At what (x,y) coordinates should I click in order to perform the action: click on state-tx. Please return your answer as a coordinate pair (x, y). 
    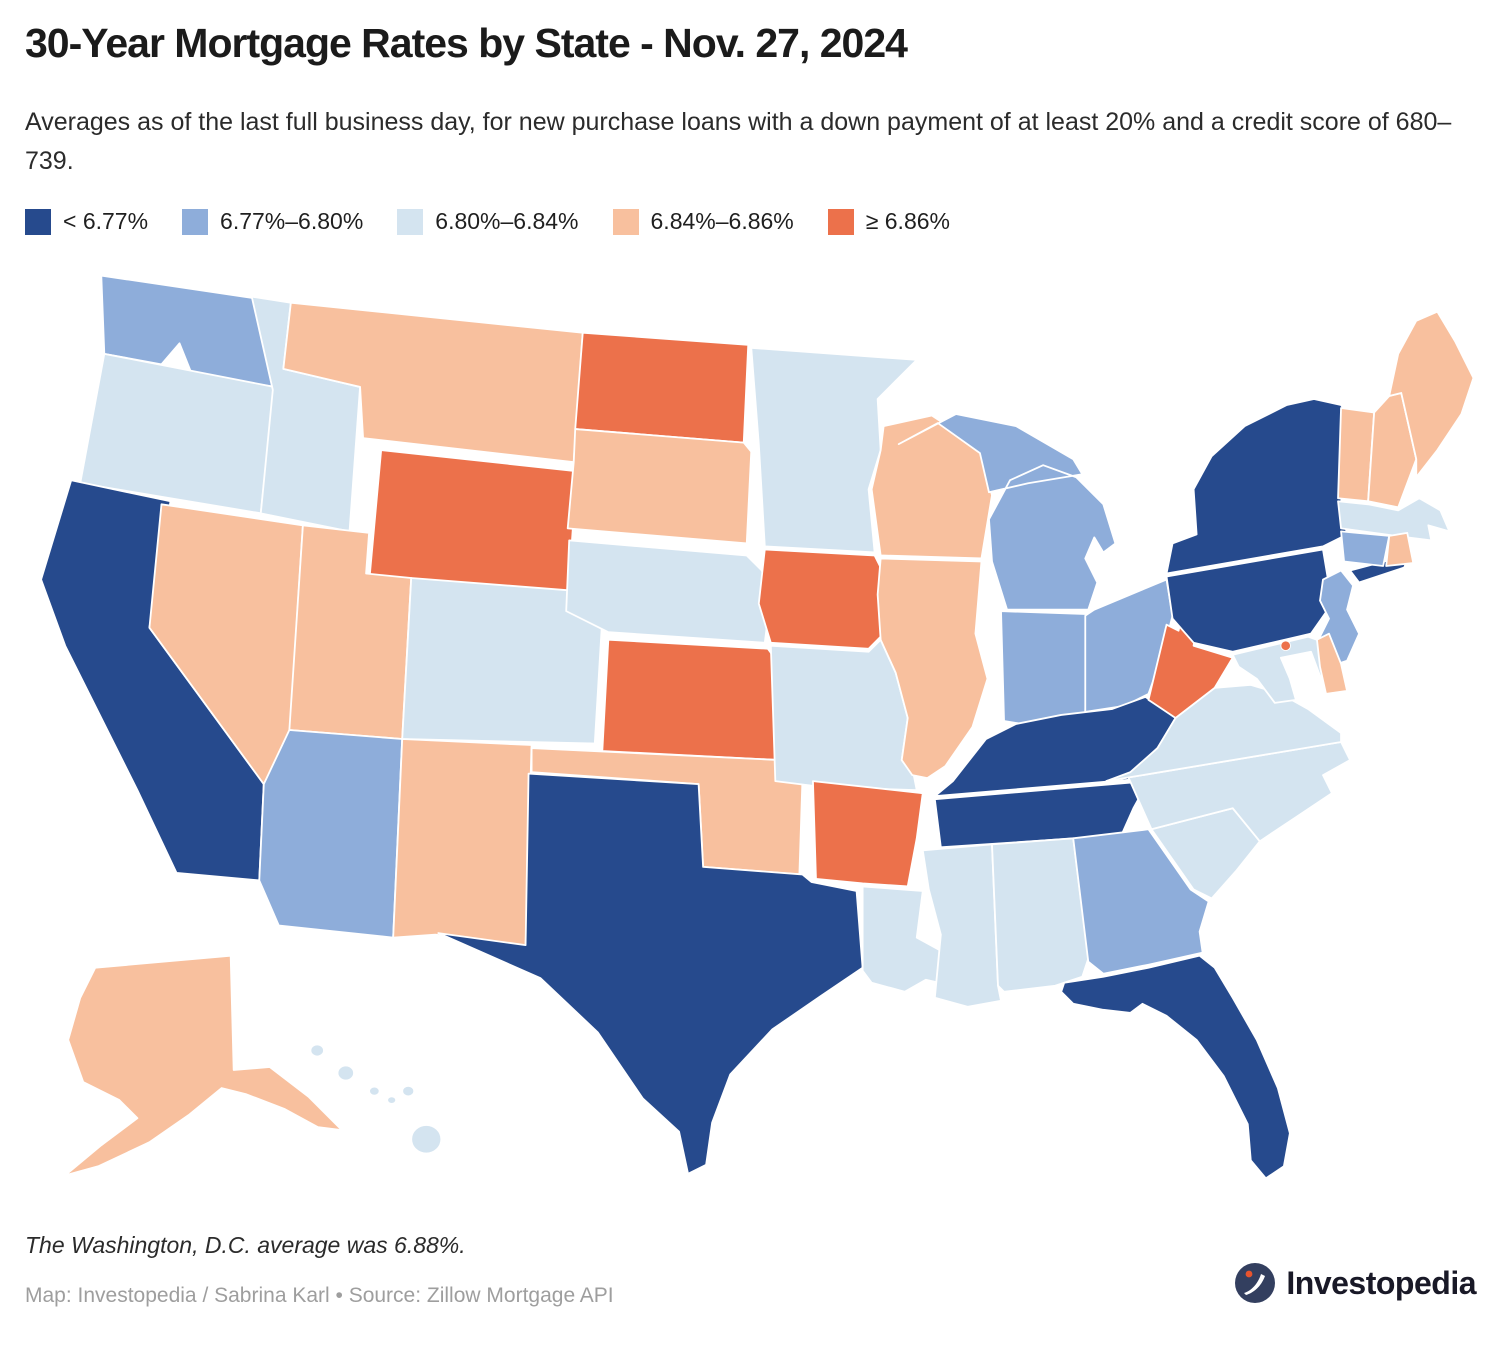
    Looking at the image, I should click on (650, 973).